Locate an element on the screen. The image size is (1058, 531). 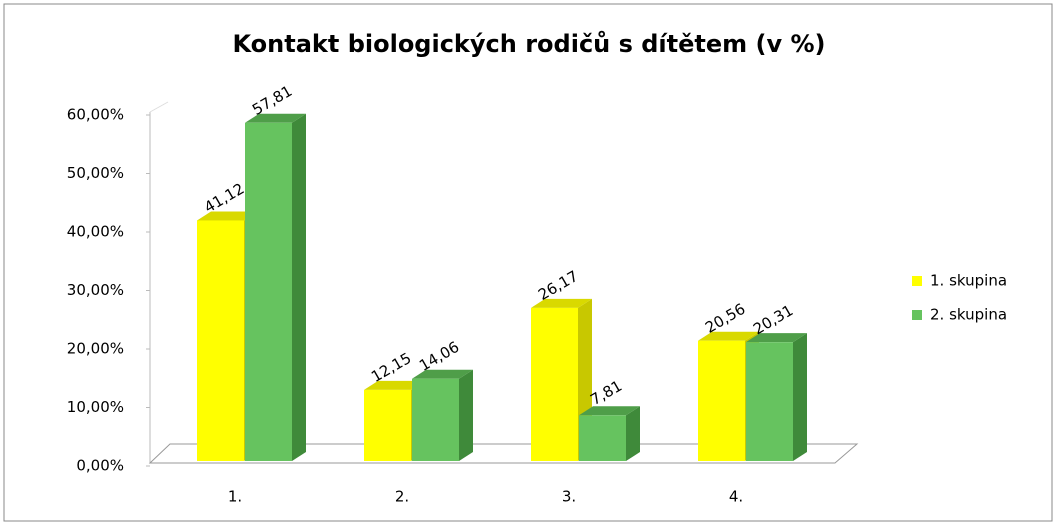
y-tick-label: 20,00% is located at coordinates (95, 349).